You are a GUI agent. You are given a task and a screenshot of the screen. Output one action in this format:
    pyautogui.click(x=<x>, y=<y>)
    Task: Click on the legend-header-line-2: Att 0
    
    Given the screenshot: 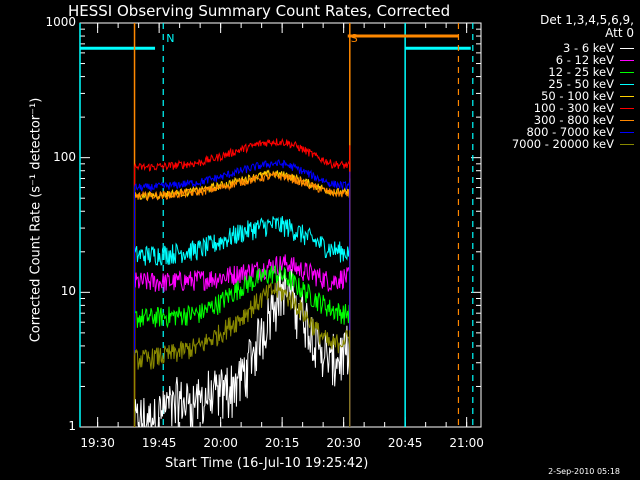 What is the action you would take?
    pyautogui.click(x=619, y=33)
    